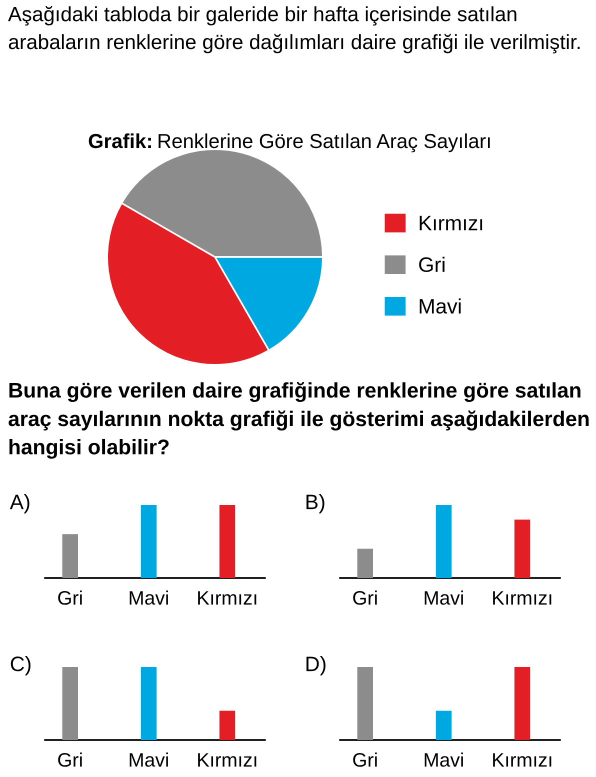 The width and height of the screenshot is (596, 777). Describe the element at coordinates (316, 666) in the screenshot. I see `chart-title: D)` at that location.